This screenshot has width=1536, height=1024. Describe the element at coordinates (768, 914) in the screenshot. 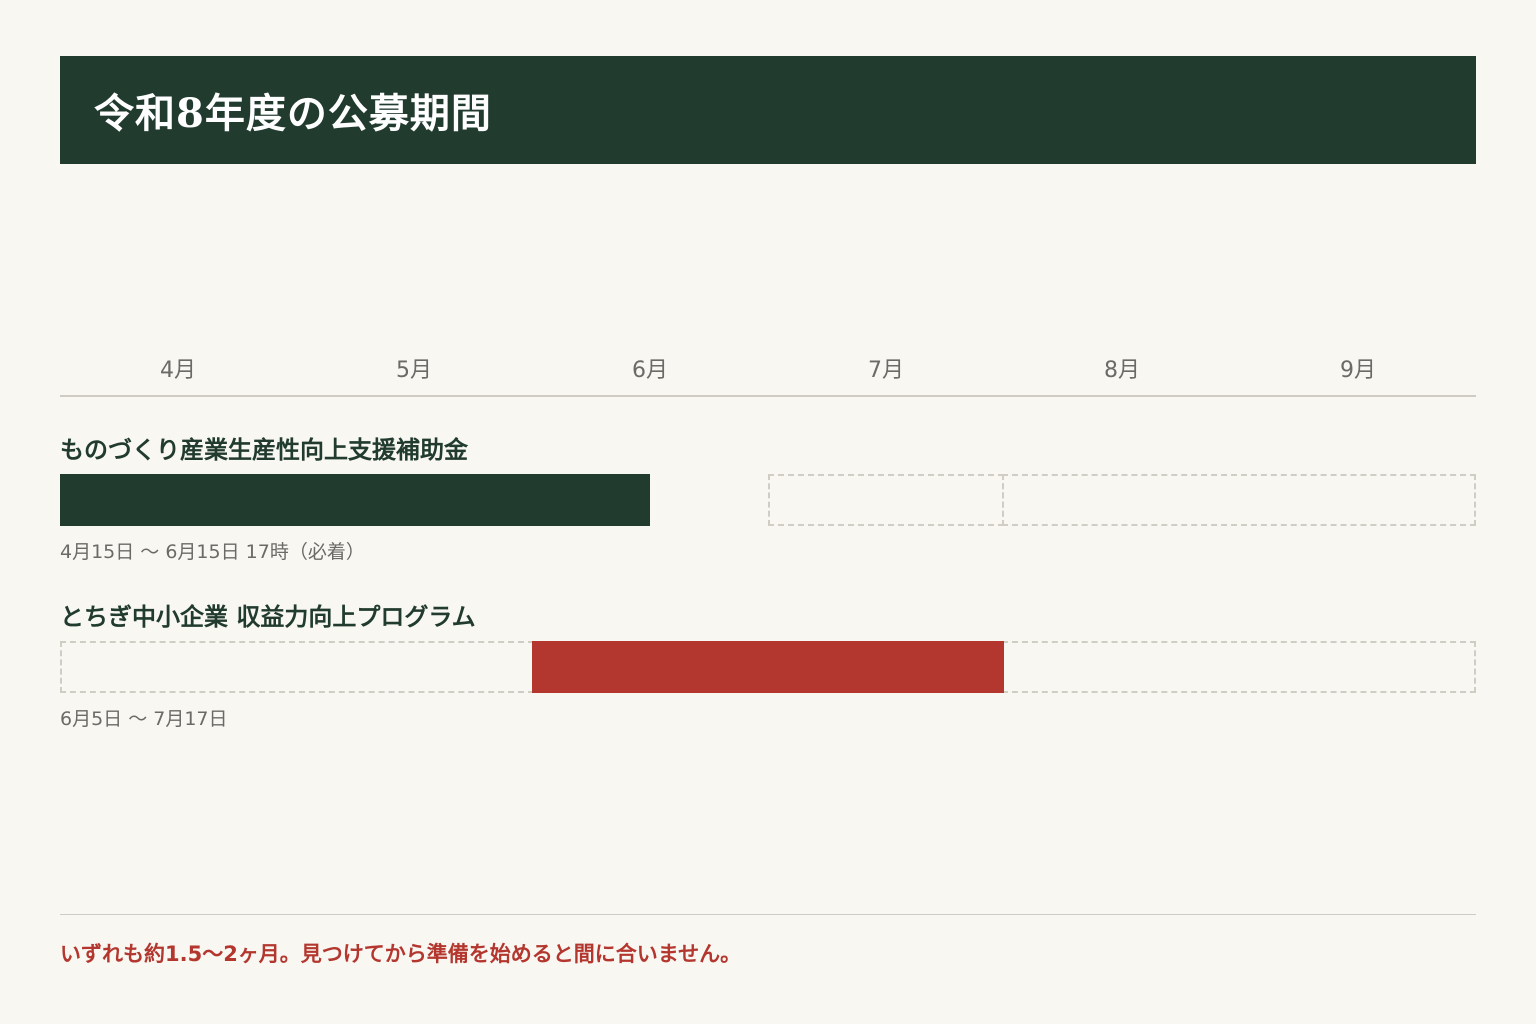

I see `footer-divider` at that location.